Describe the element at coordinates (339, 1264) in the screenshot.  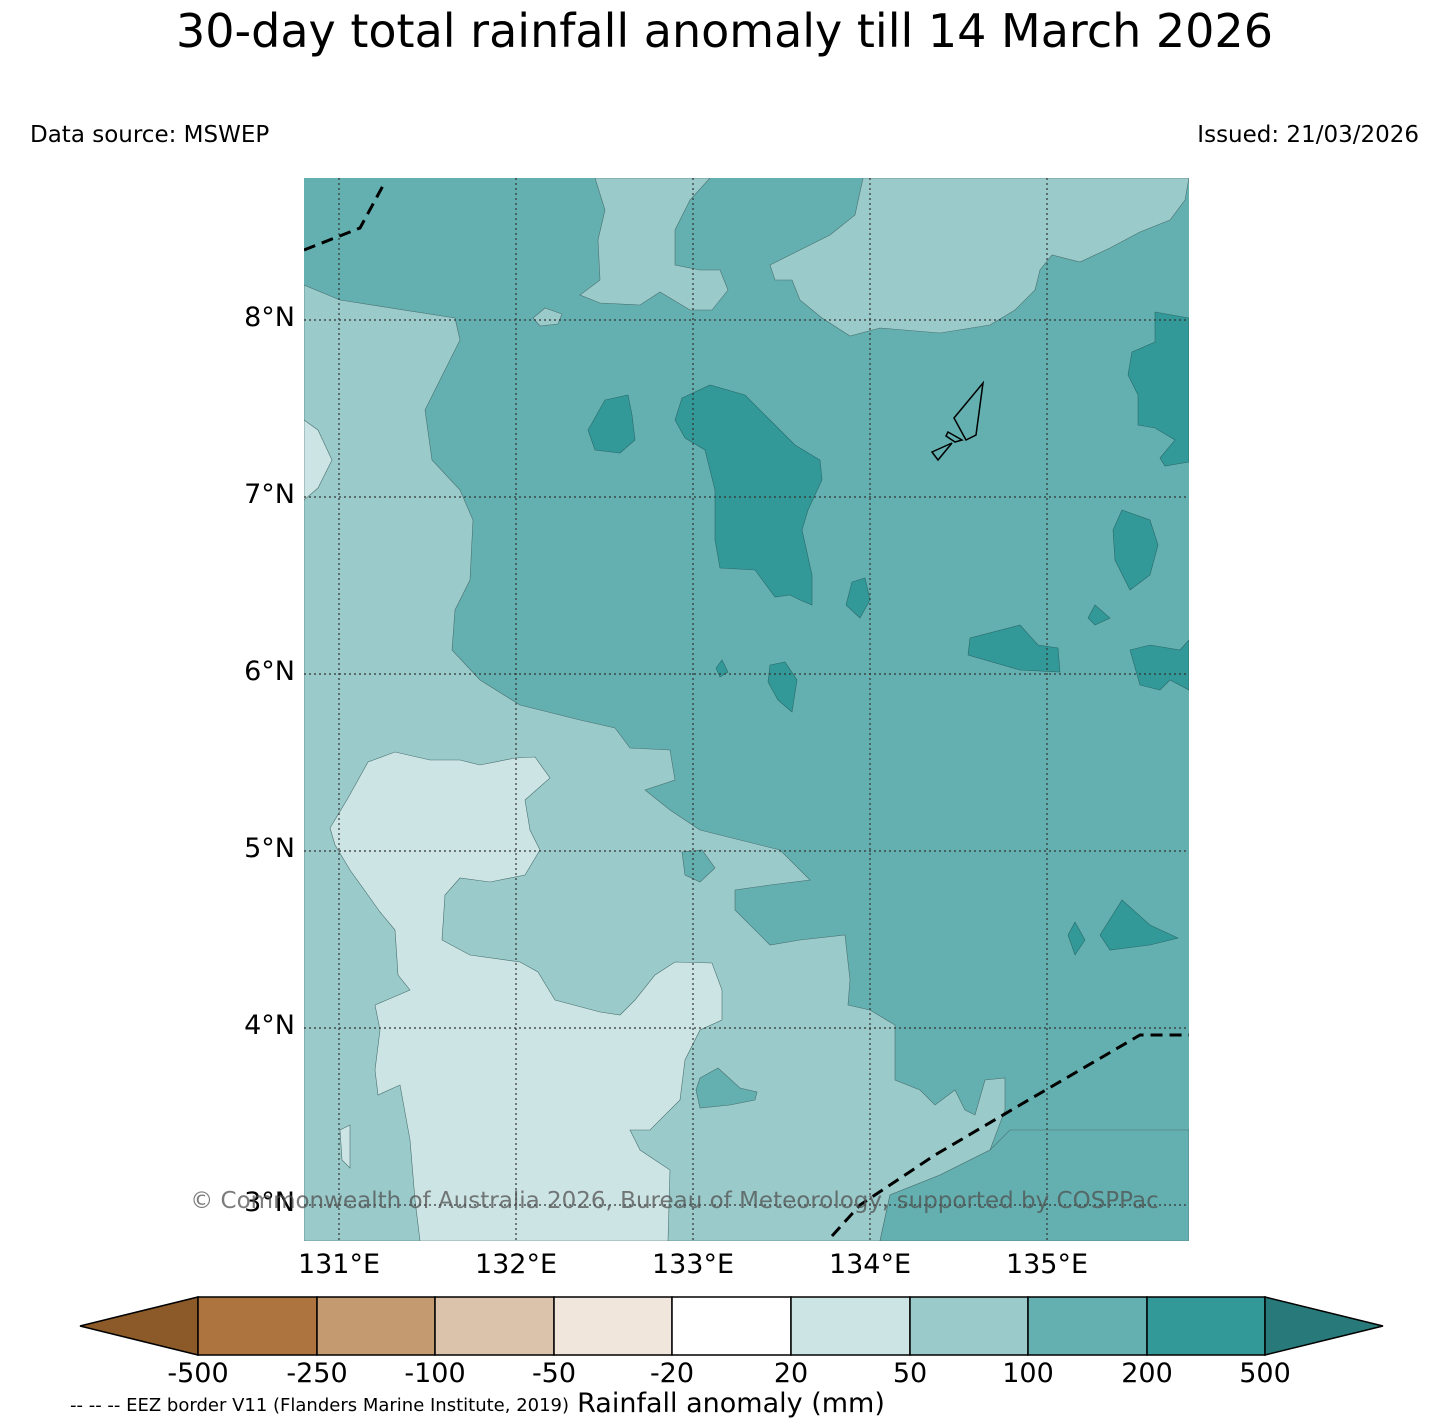
I see `lon-label: 131°E` at that location.